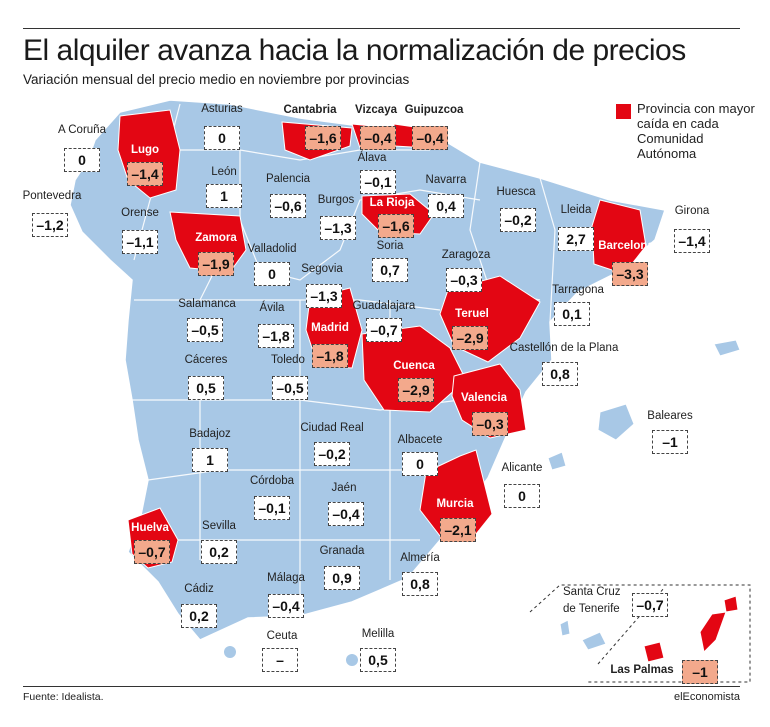  I want to click on zaragoza-label: Zaragoza, so click(466, 255).